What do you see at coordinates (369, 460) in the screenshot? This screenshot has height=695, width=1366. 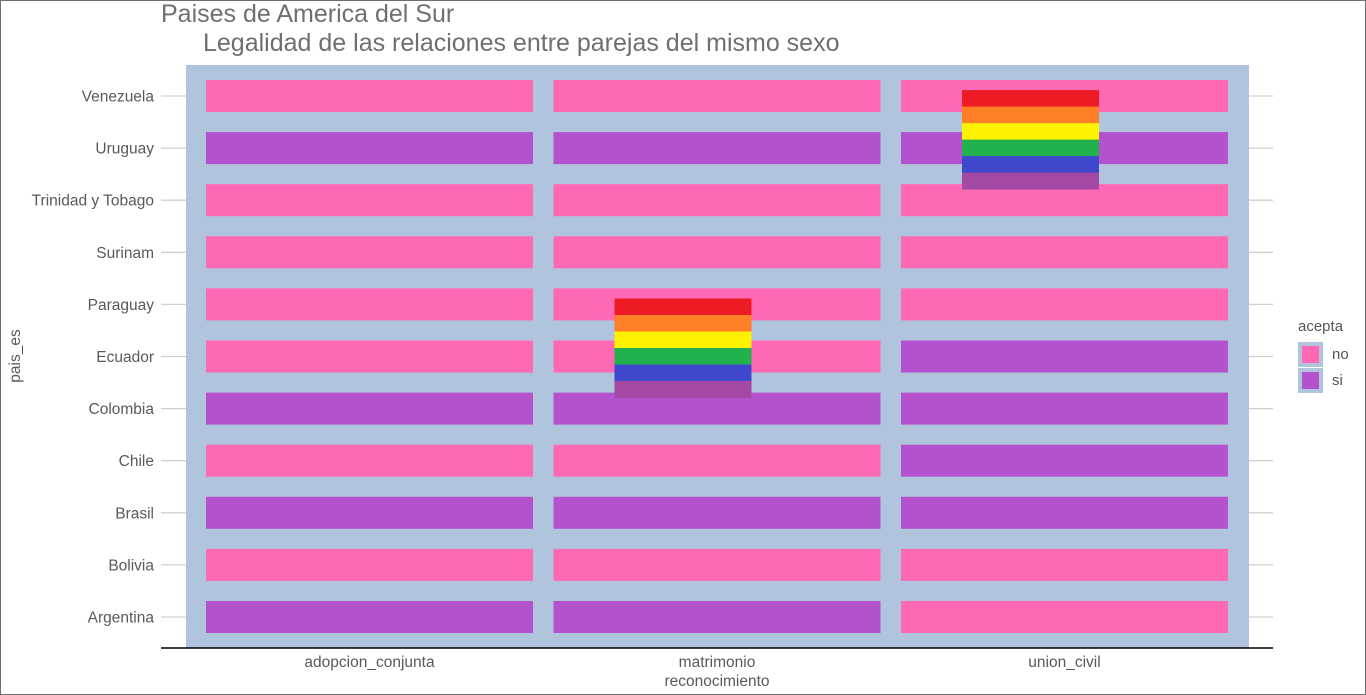 I see `tile-chile-adopcion-conjunta` at bounding box center [369, 460].